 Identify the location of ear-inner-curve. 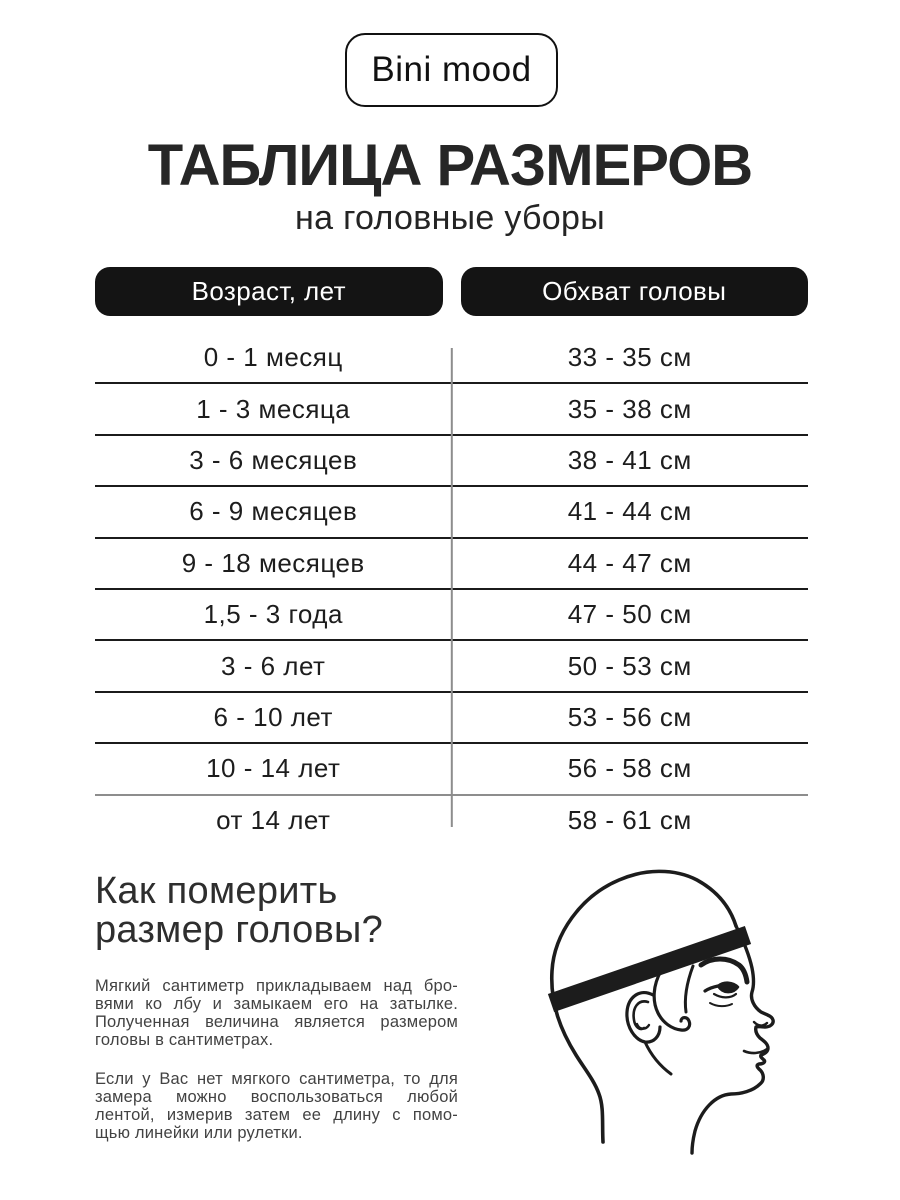
(641, 1015).